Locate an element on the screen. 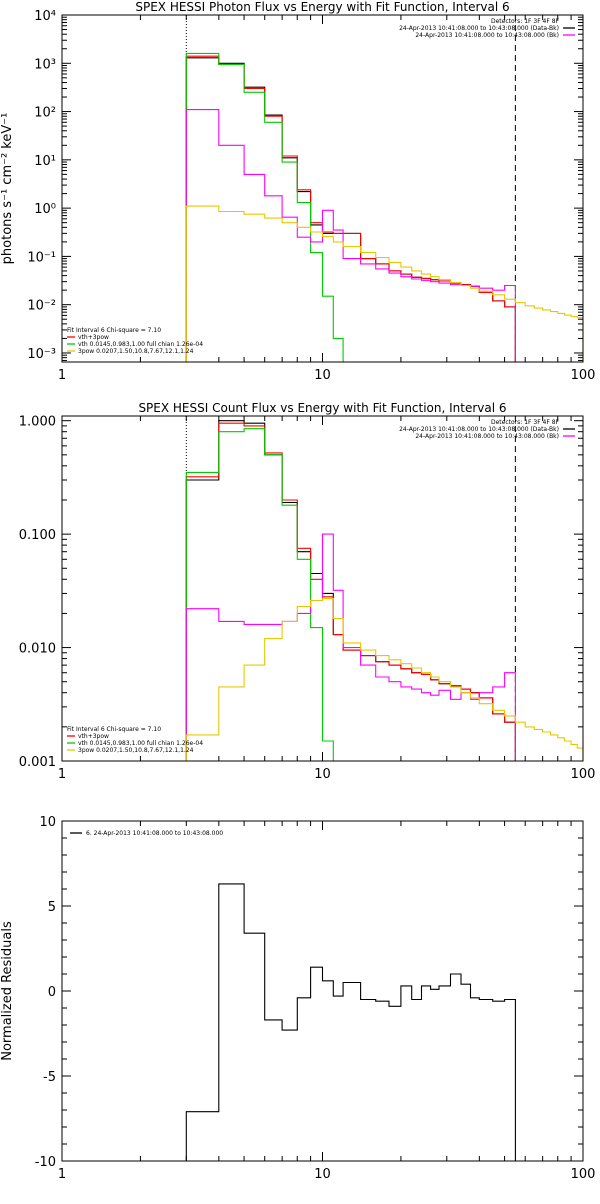 Image resolution: width=600 pixels, height=1204 pixels. y-tick-label: 10² is located at coordinates (45, 113).